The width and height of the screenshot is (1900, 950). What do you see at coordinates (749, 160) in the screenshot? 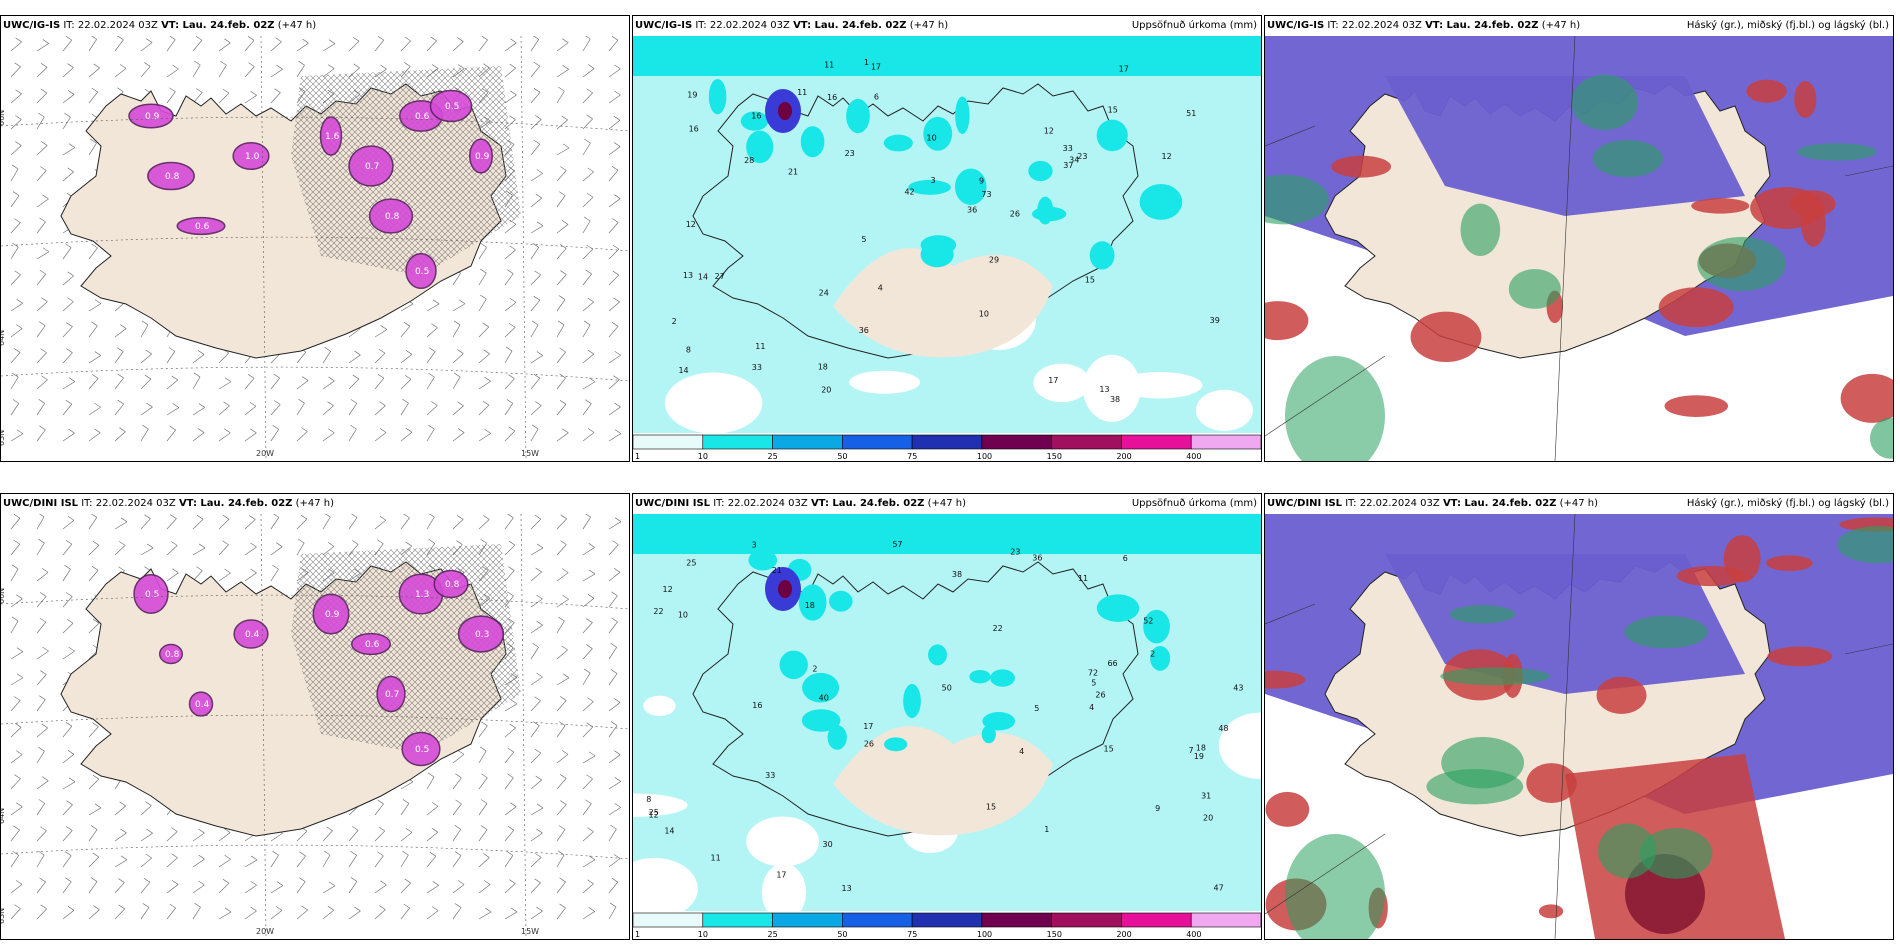
I see `station-value: 28` at bounding box center [749, 160].